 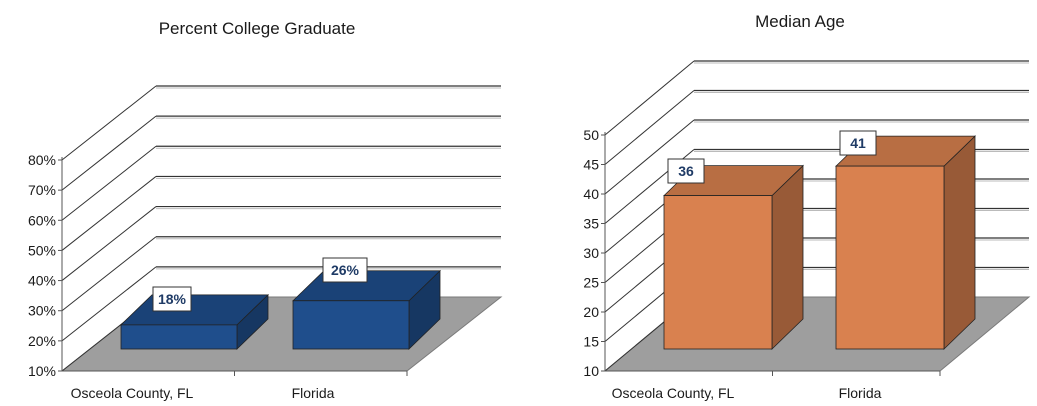 What do you see at coordinates (591, 135) in the screenshot?
I see `y-tick-label: 50` at bounding box center [591, 135].